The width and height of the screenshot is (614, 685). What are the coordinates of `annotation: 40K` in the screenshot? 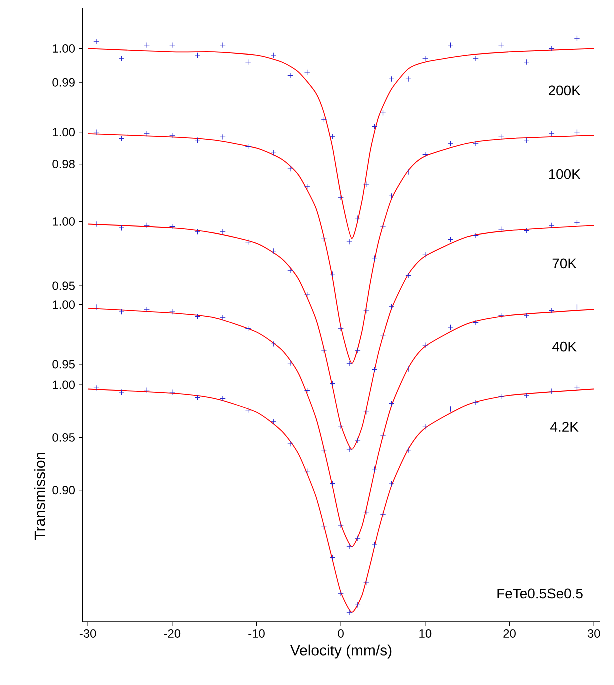 It's located at (564, 347).